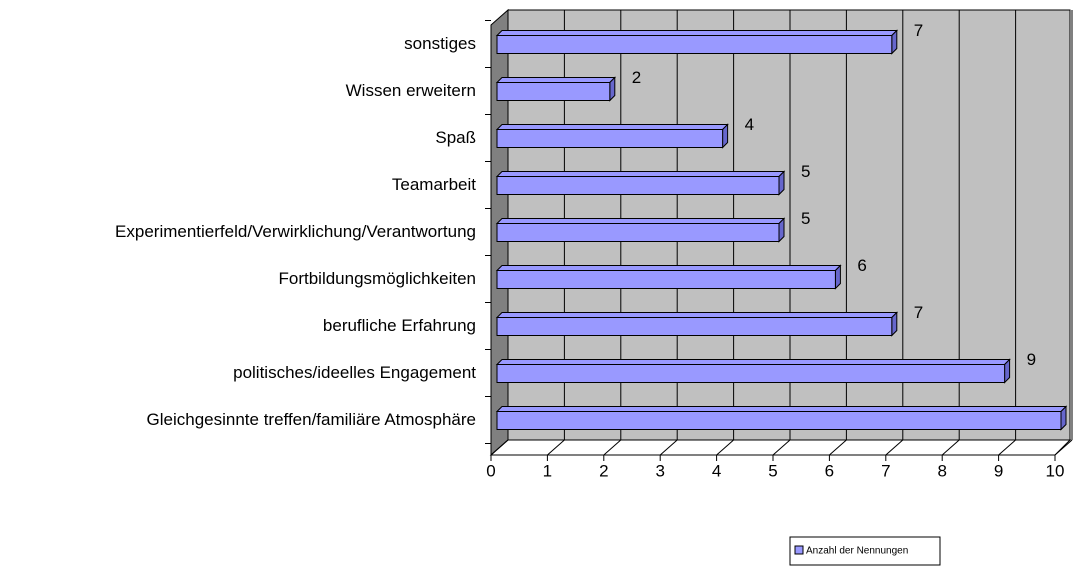 The image size is (1074, 574). What do you see at coordinates (411, 90) in the screenshot?
I see `y-tick-label: Wissen erweitern` at bounding box center [411, 90].